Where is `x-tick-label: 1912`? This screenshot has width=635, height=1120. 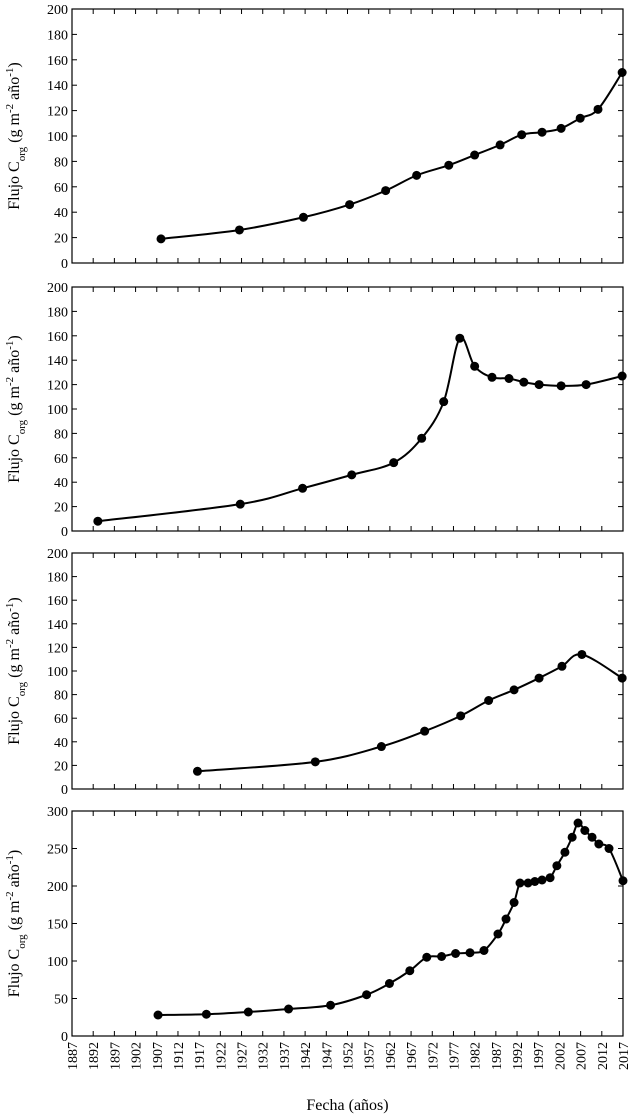
x-tick-label: 1912 is located at coordinates (179, 1056).